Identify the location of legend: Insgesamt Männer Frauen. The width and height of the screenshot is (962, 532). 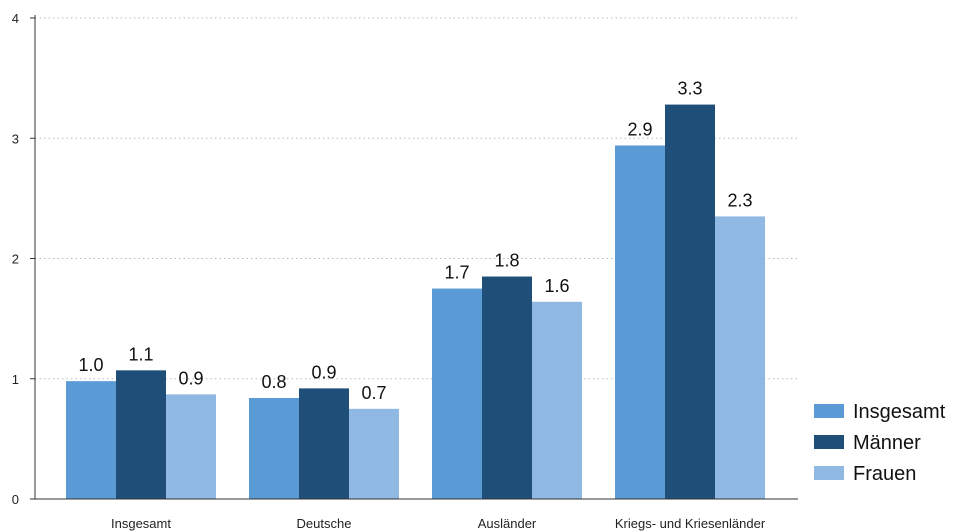
(880, 443).